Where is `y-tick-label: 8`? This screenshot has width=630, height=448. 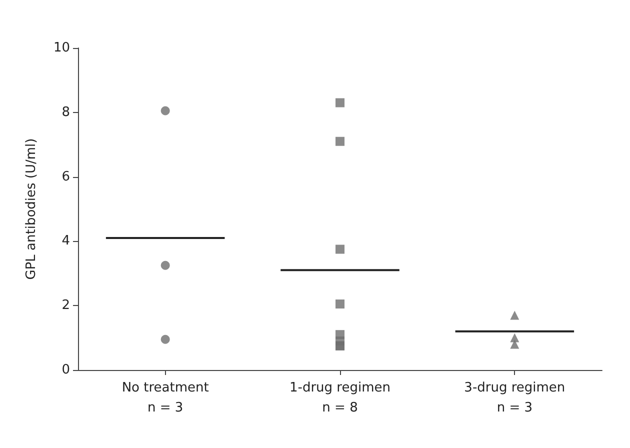 y-tick-label: 8 is located at coordinates (66, 112).